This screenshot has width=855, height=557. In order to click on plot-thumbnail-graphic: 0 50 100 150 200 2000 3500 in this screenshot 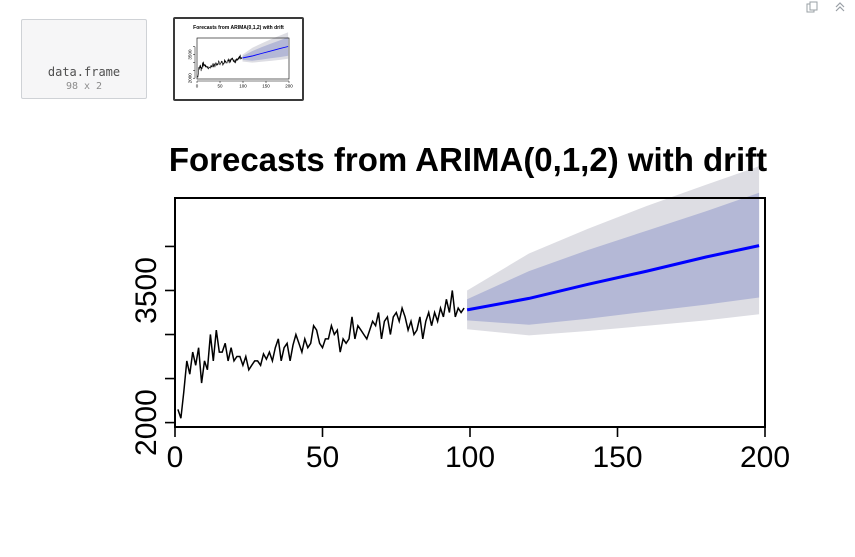, I will do `click(240, 60)`.